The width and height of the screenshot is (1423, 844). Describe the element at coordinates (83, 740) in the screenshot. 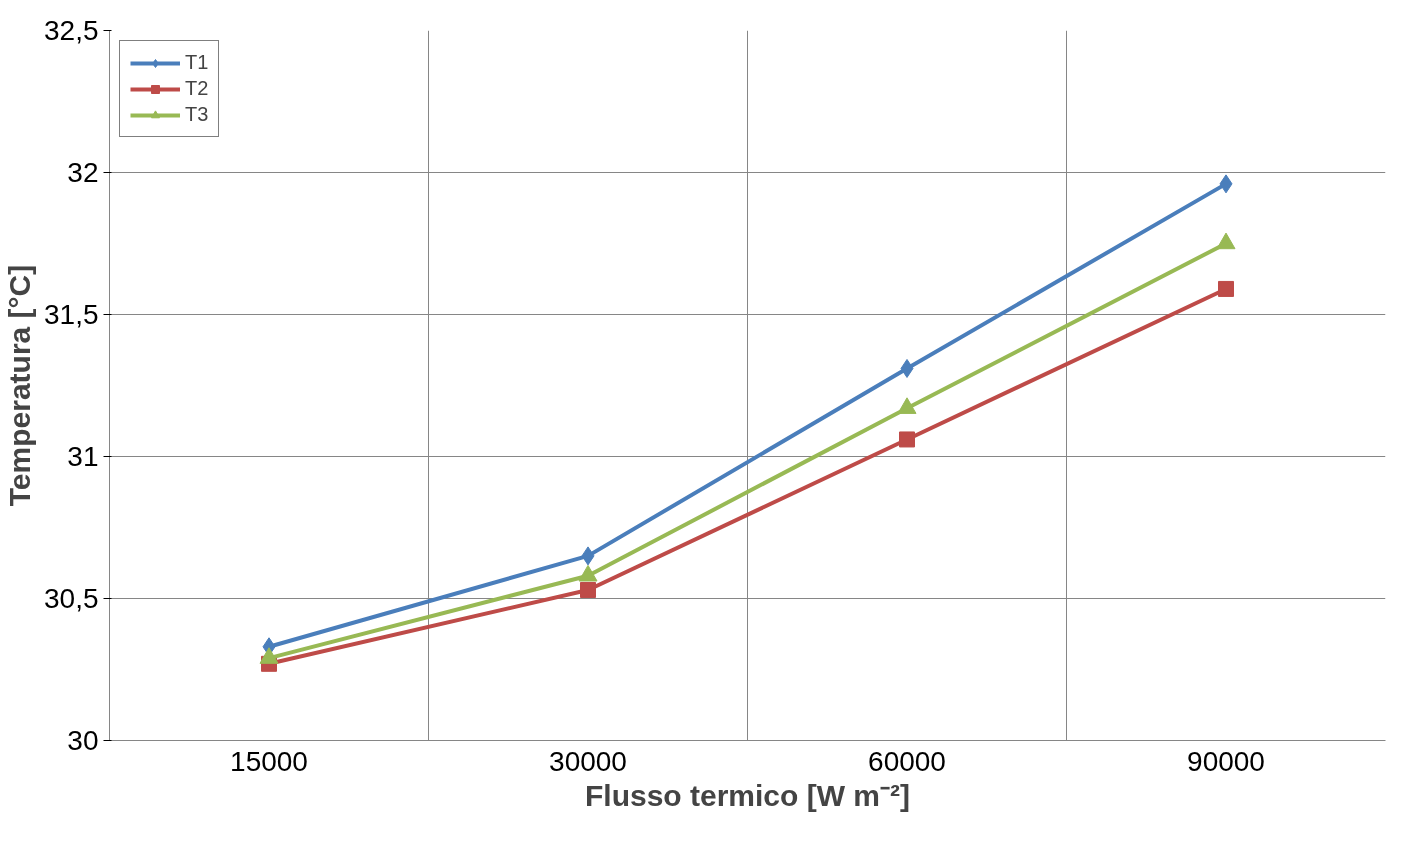

I see `y-tick-label: 30` at that location.